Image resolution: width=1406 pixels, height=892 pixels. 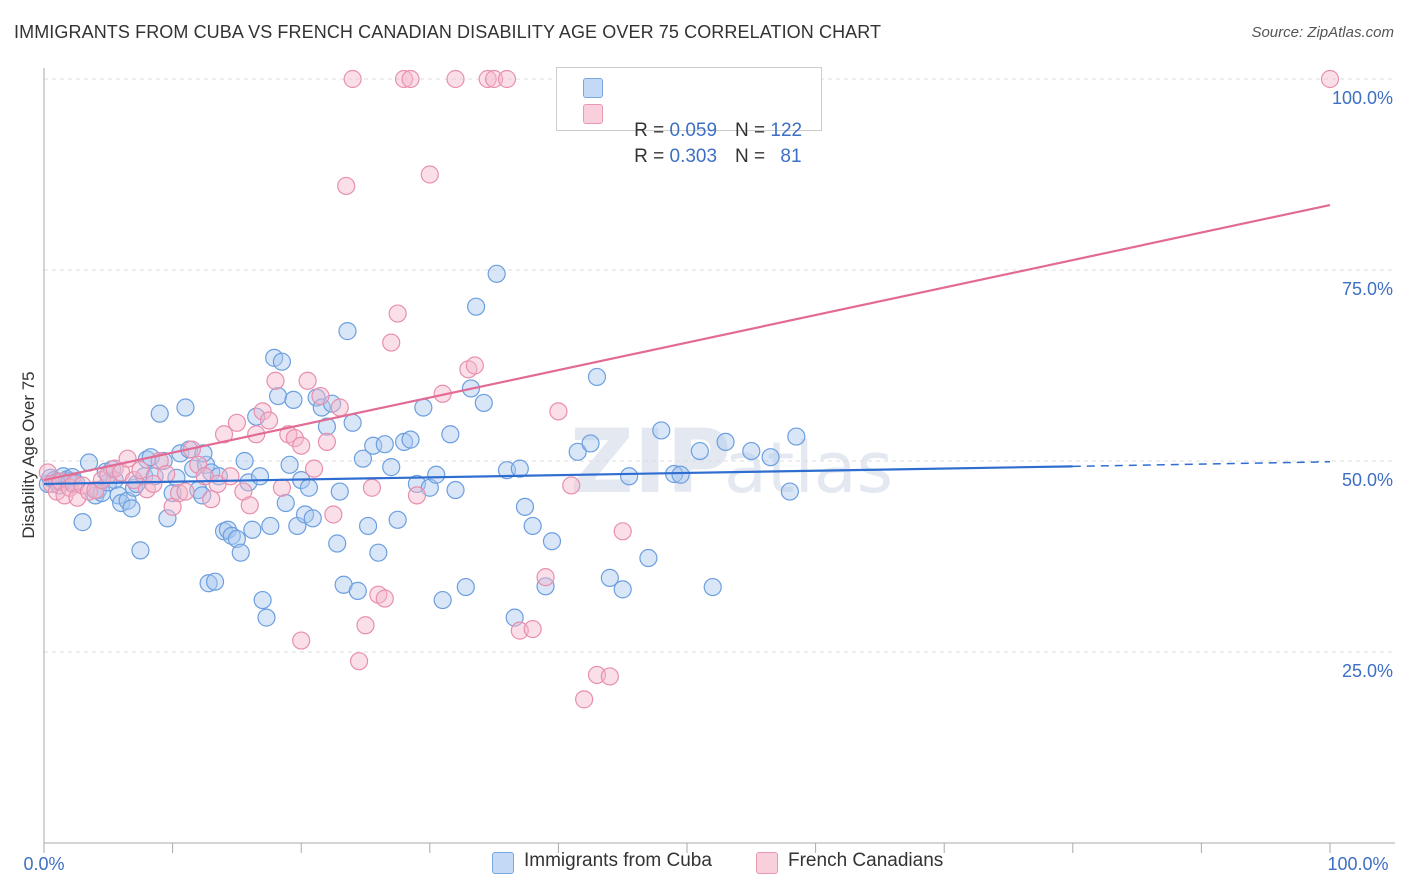 What do you see at coordinates (593, 88) in the screenshot?
I see `legend-swatch-cuba` at bounding box center [593, 88].